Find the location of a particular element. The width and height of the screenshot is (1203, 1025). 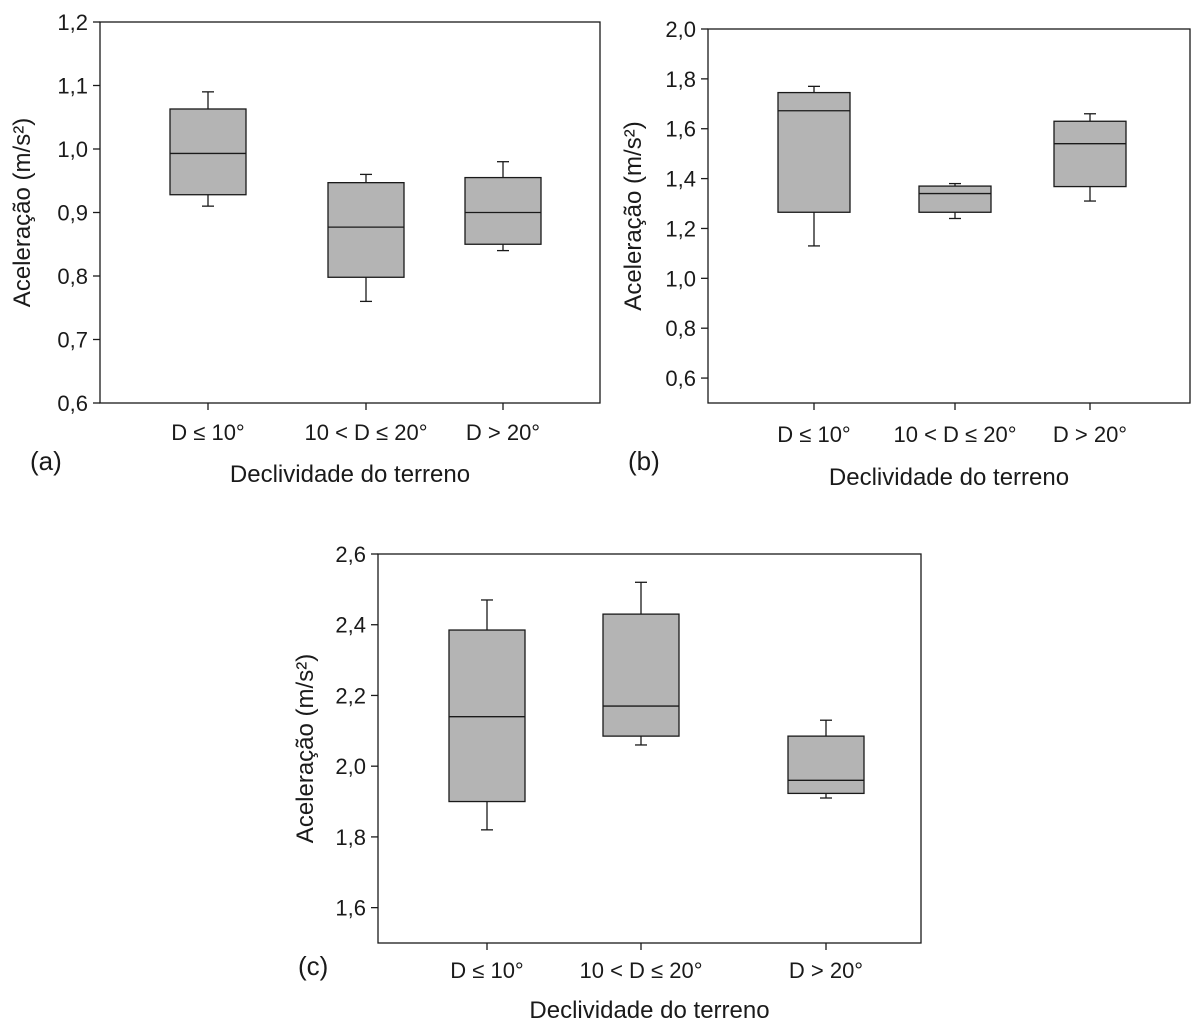

panel-b-y-tick-label-1: 0,8 is located at coordinates (680, 328).